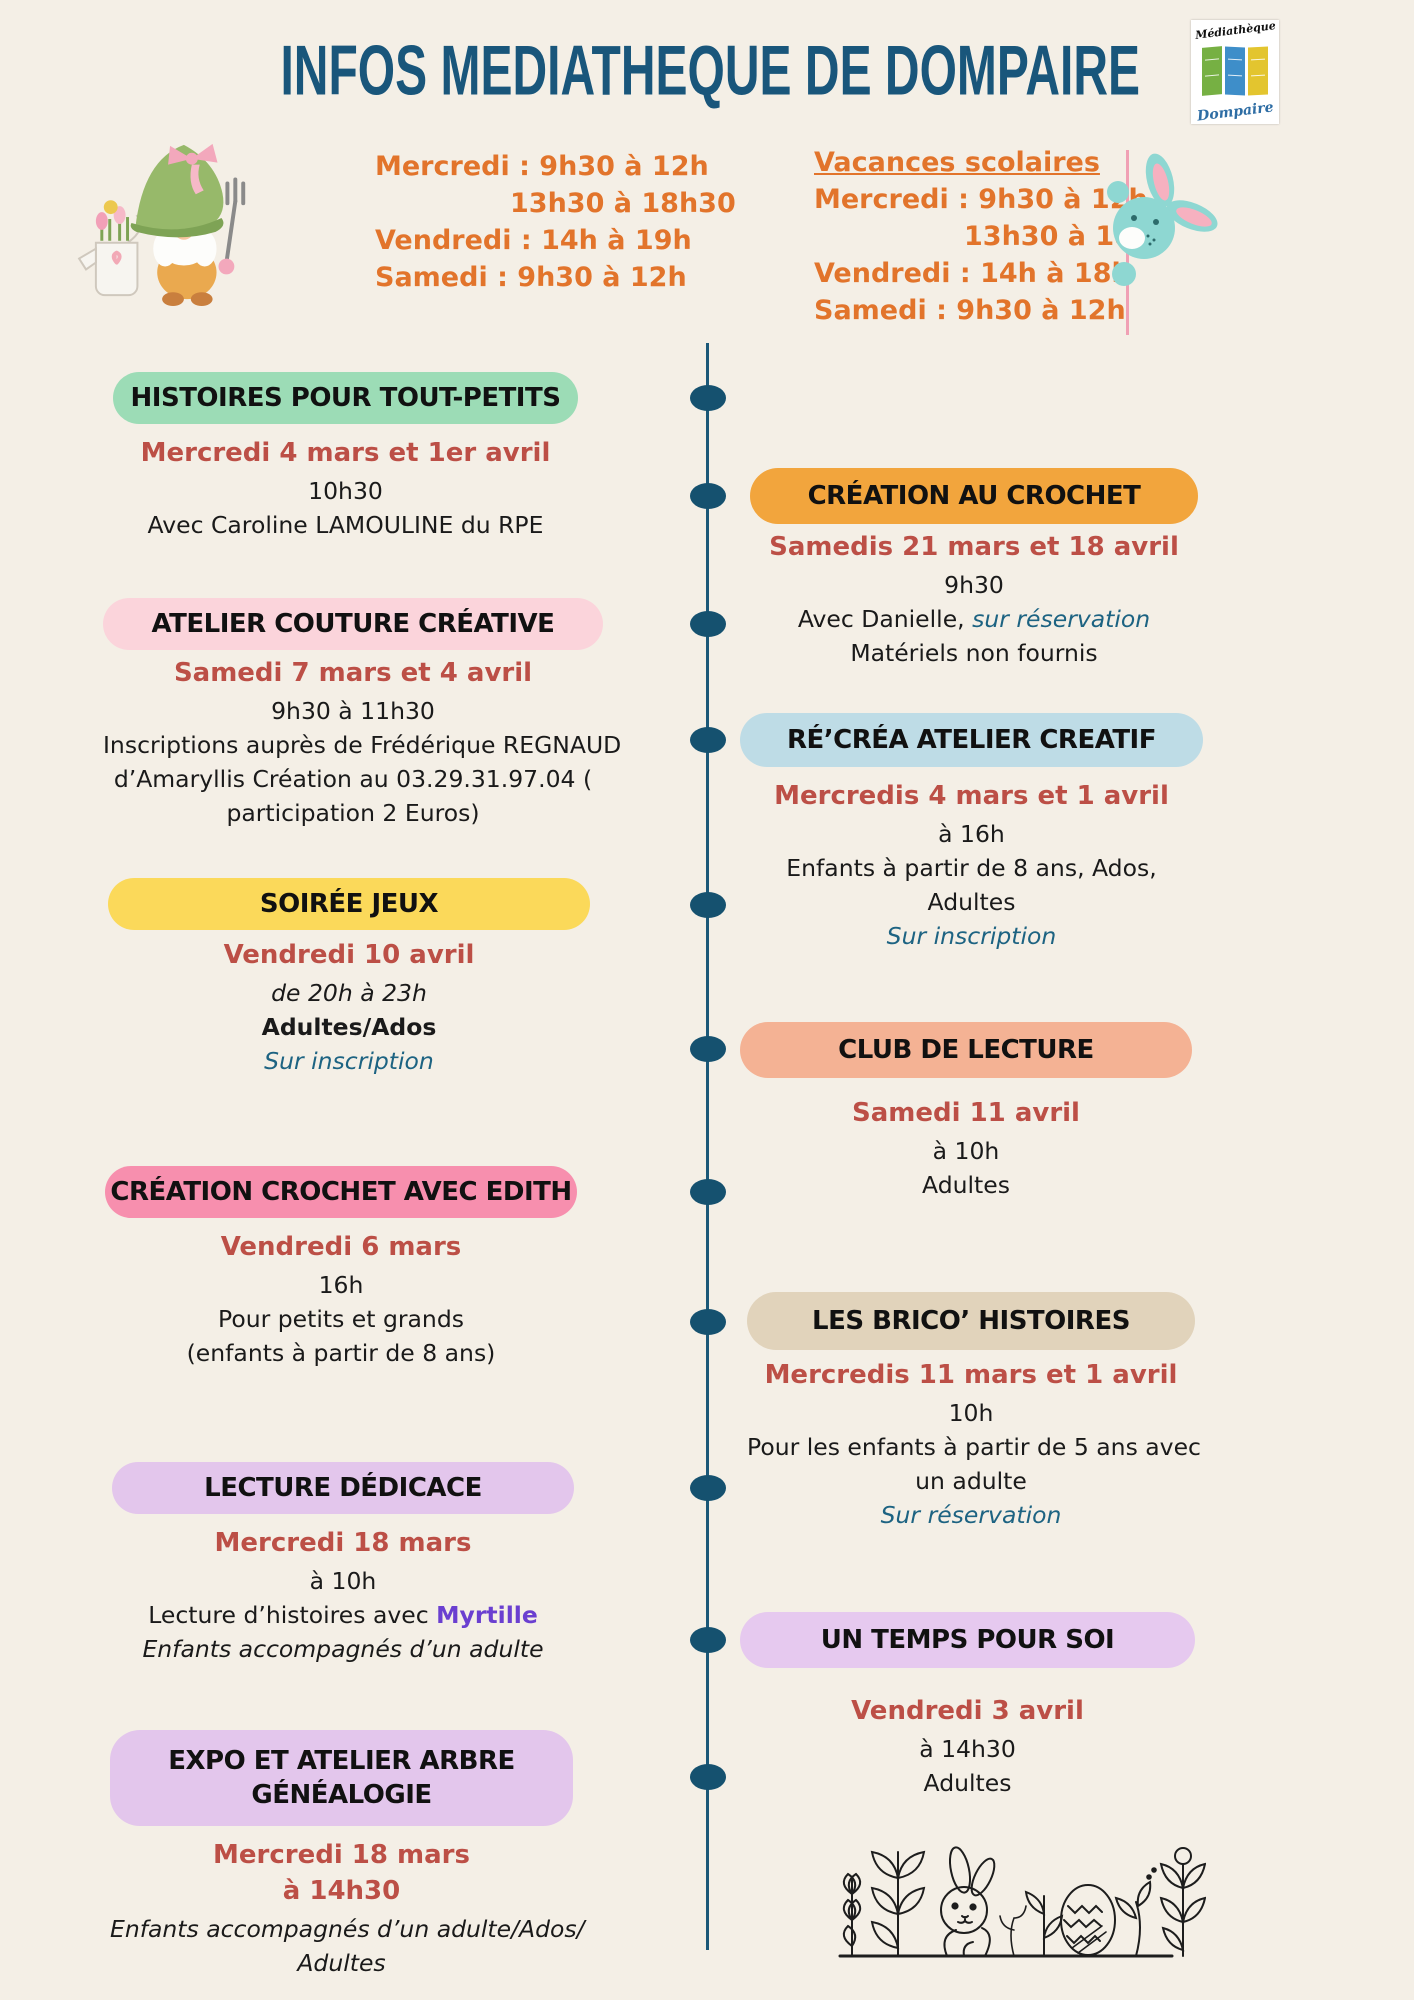 This screenshot has width=1414, height=2000. What do you see at coordinates (967, 1640) in the screenshot?
I see `event-pill: UN TEMPS POUR SOI` at bounding box center [967, 1640].